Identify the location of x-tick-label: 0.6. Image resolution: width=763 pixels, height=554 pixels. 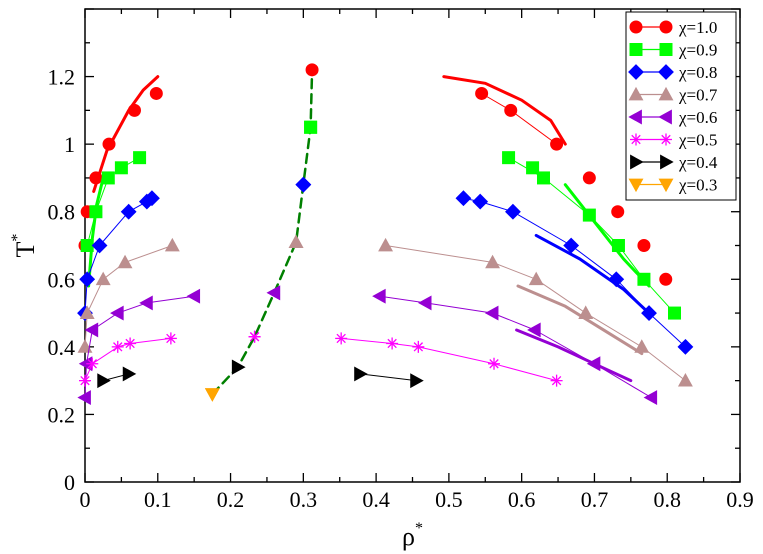
(522, 499).